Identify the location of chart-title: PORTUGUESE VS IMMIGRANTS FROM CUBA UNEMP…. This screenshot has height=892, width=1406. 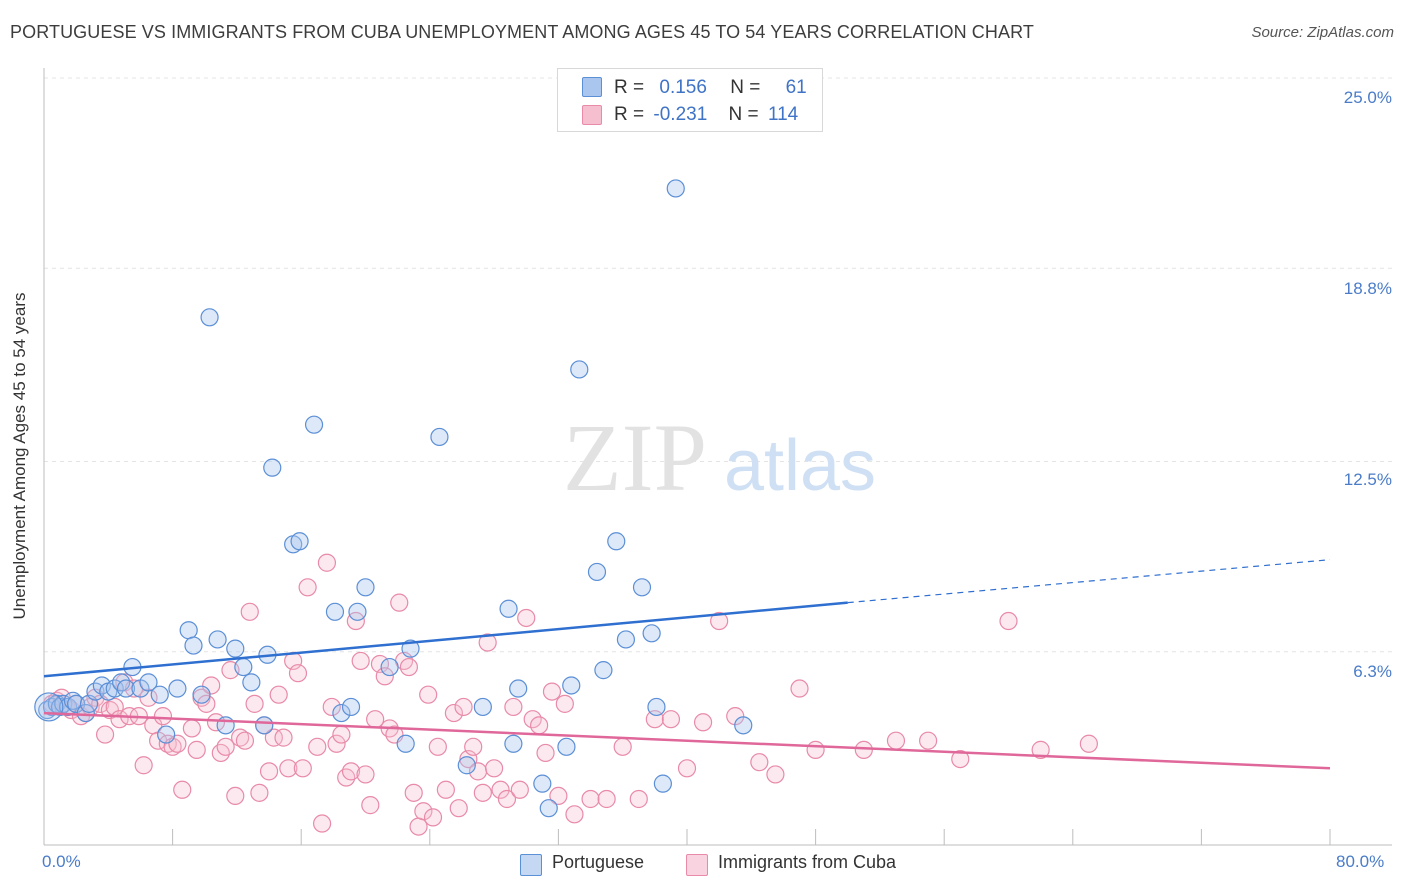
(522, 32).